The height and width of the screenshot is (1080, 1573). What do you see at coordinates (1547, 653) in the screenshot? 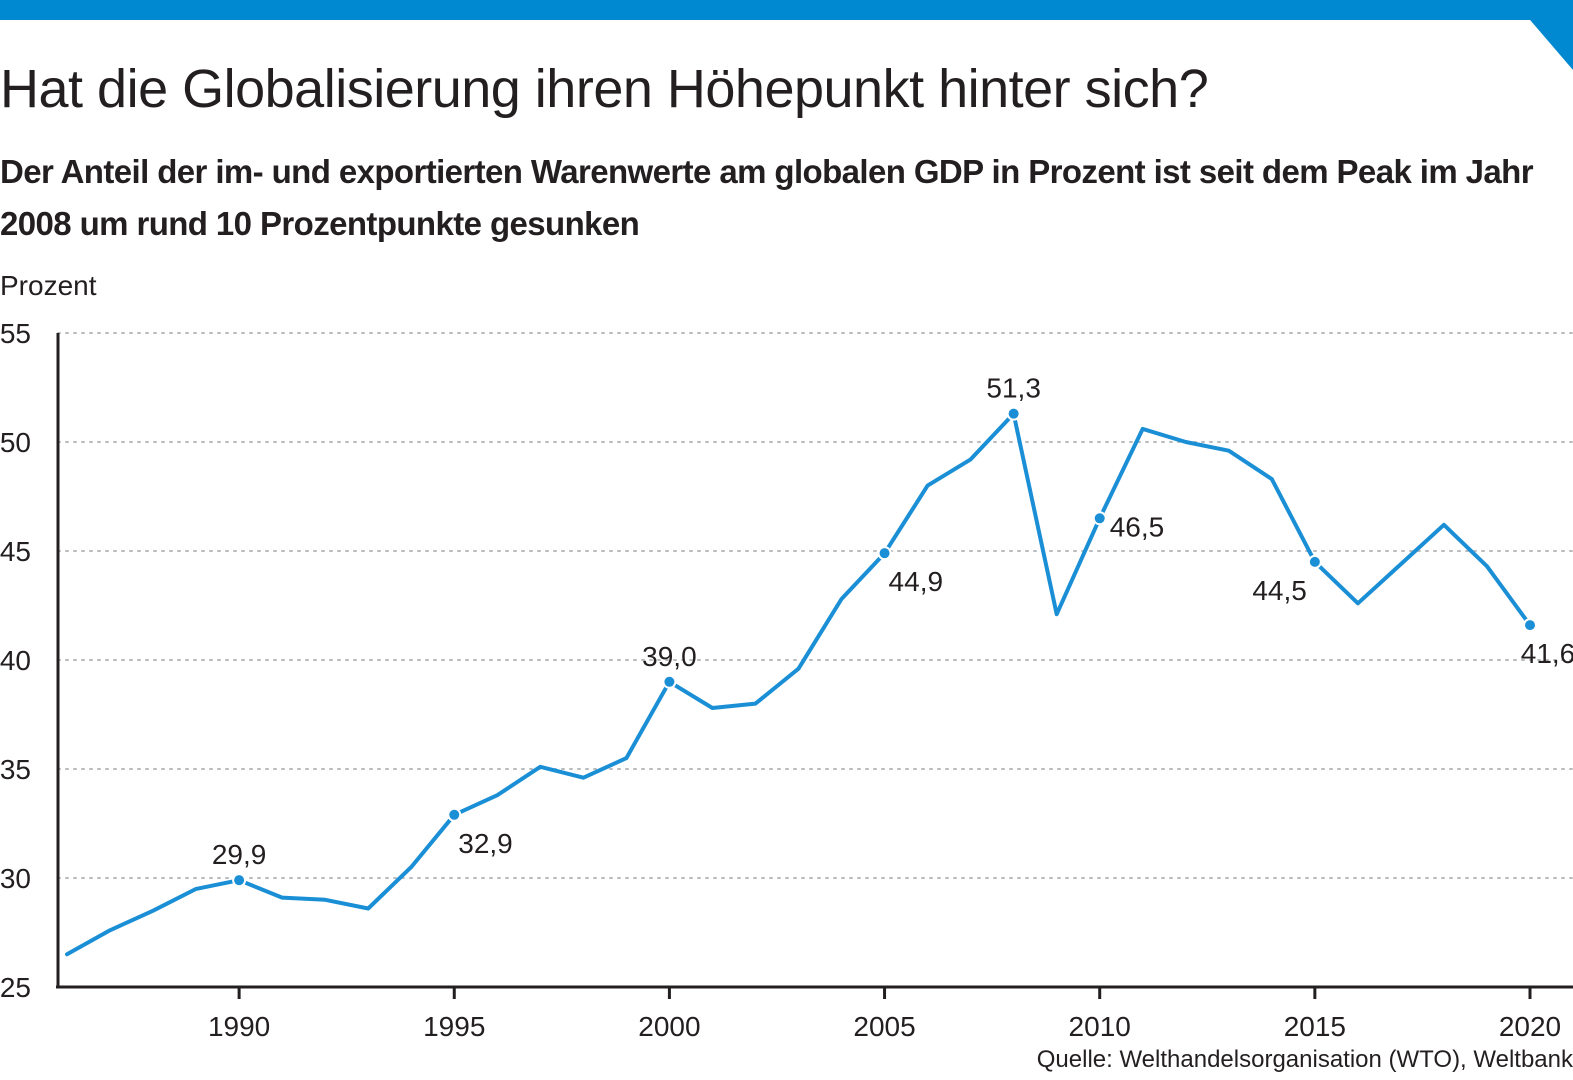
I see `data-label-2020: 41,6` at bounding box center [1547, 653].